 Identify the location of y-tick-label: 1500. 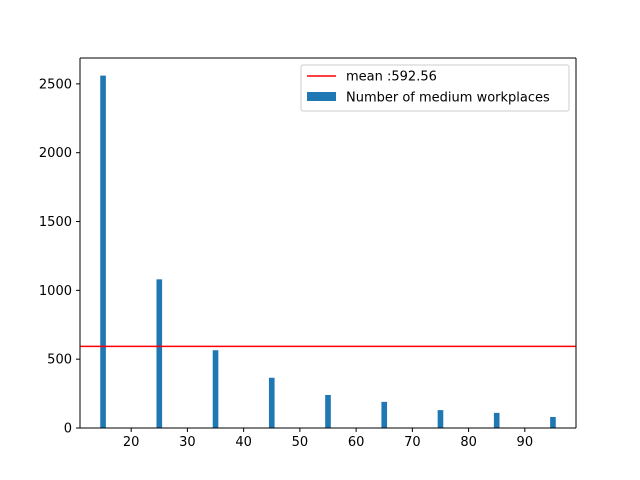
(55, 222).